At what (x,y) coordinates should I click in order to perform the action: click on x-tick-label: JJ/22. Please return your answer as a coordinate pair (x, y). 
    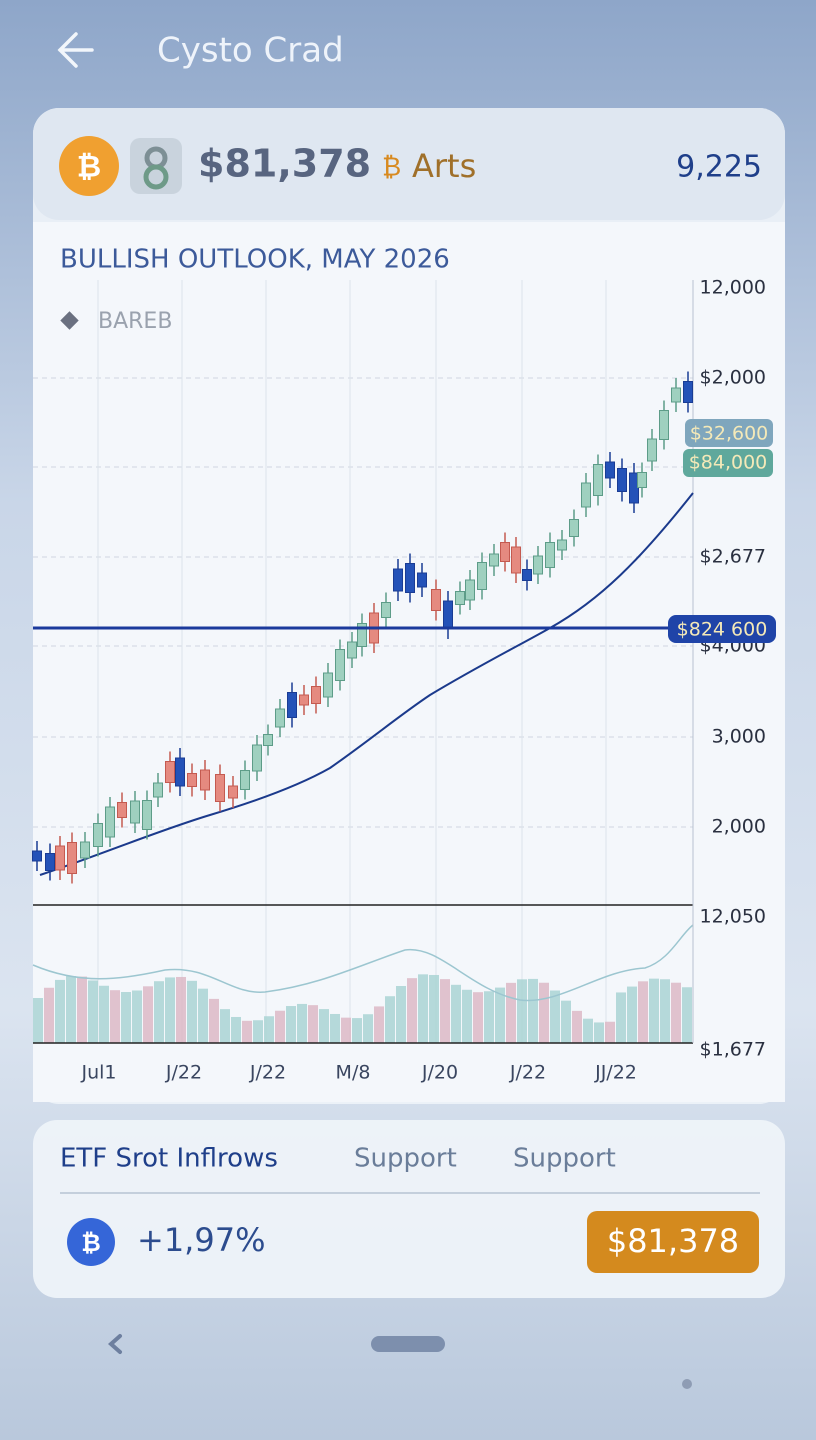
    Looking at the image, I should click on (615, 1073).